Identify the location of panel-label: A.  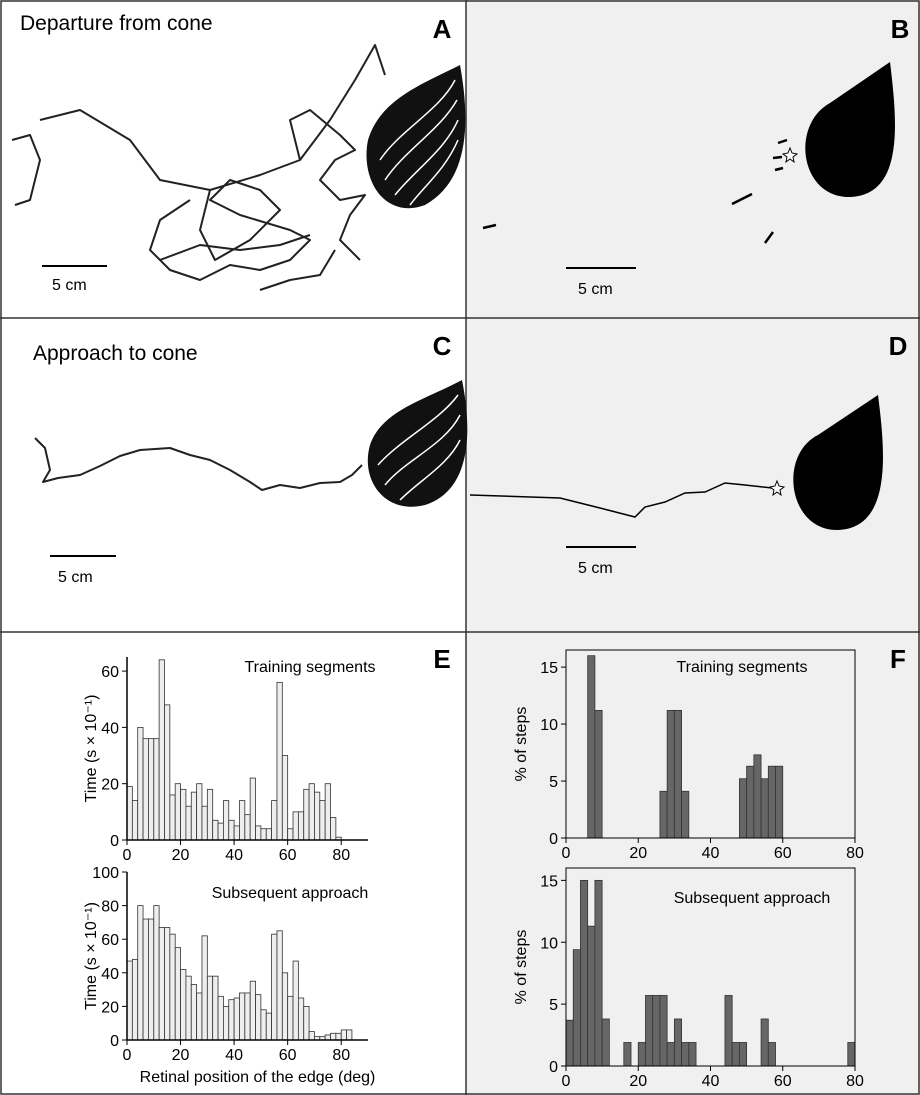
(442, 29).